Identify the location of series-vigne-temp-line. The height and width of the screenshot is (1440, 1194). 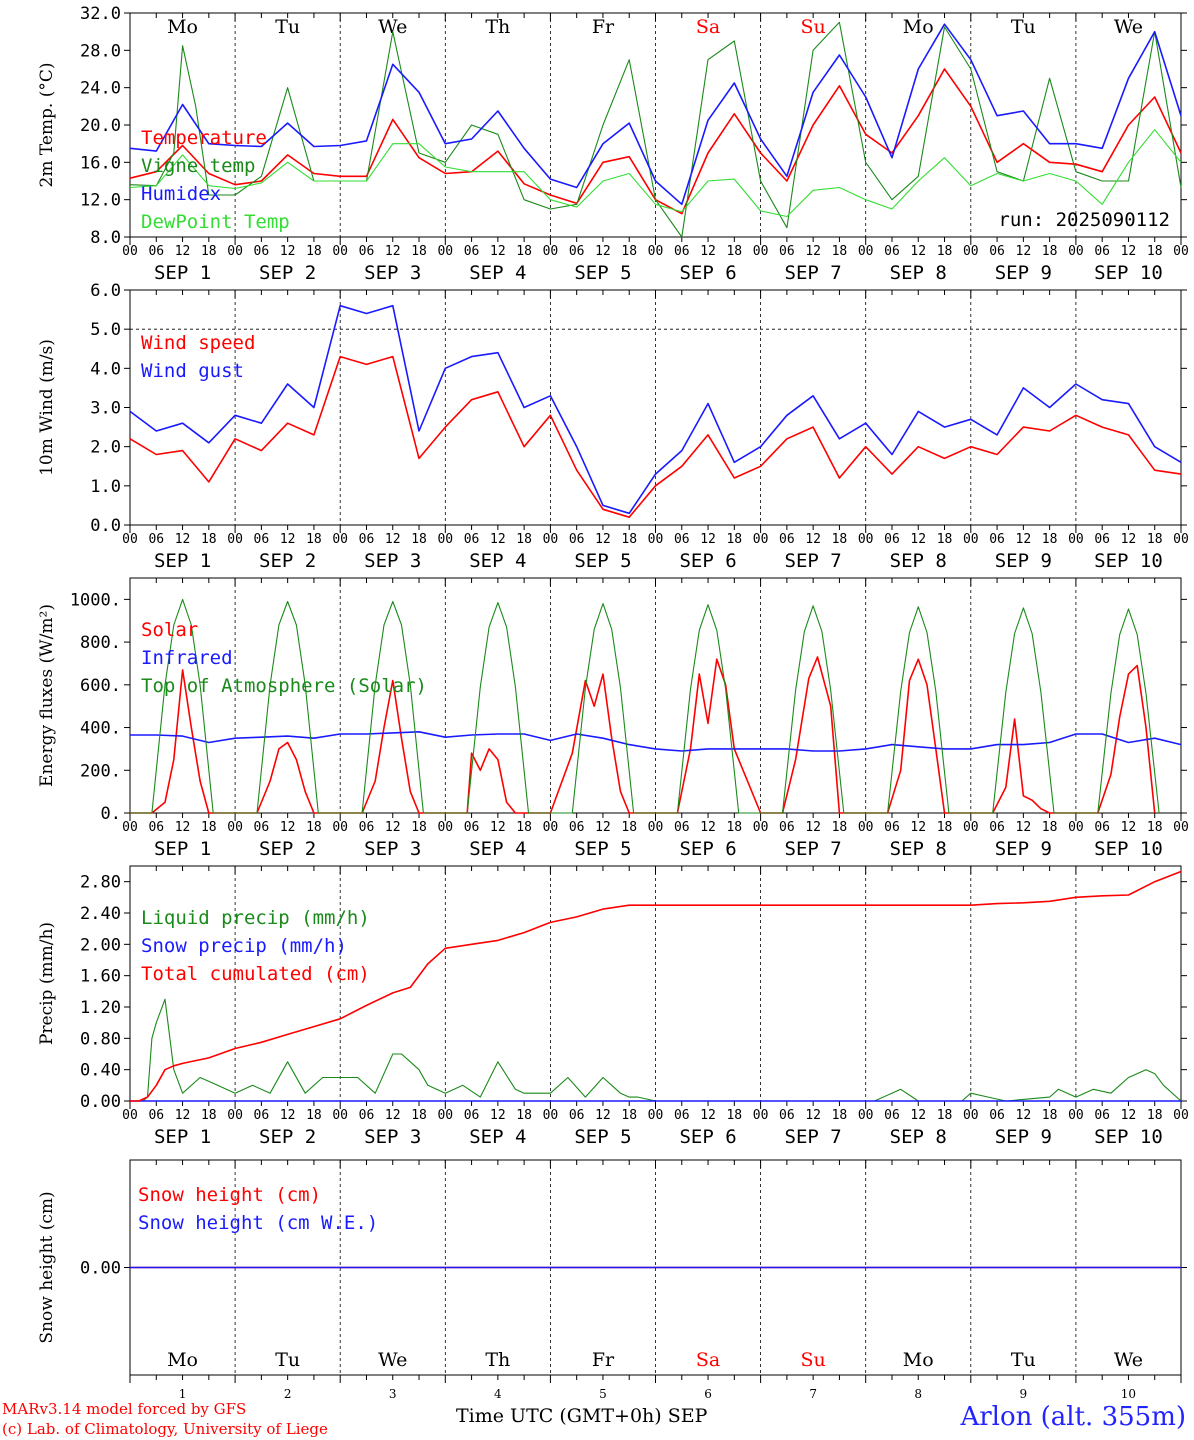
(655, 129).